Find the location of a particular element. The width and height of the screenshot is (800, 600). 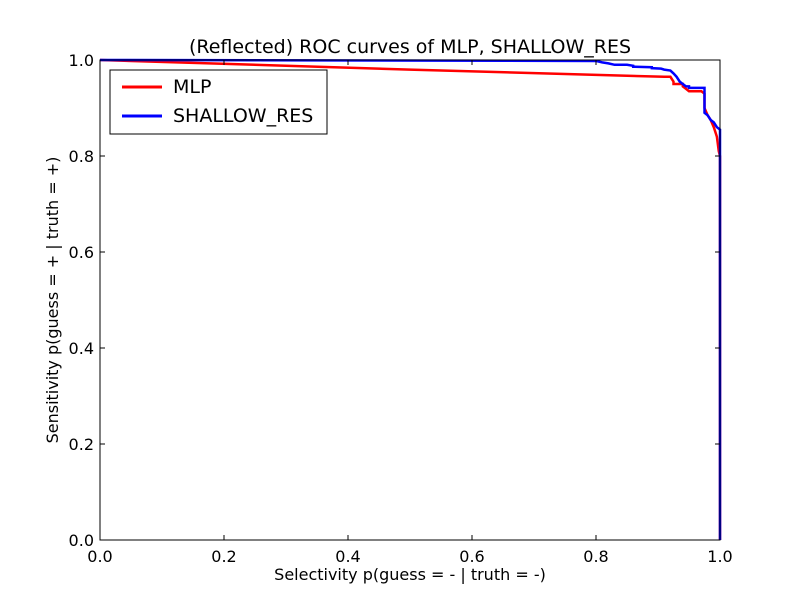

y-tick-label: 1.0 is located at coordinates (81, 60).